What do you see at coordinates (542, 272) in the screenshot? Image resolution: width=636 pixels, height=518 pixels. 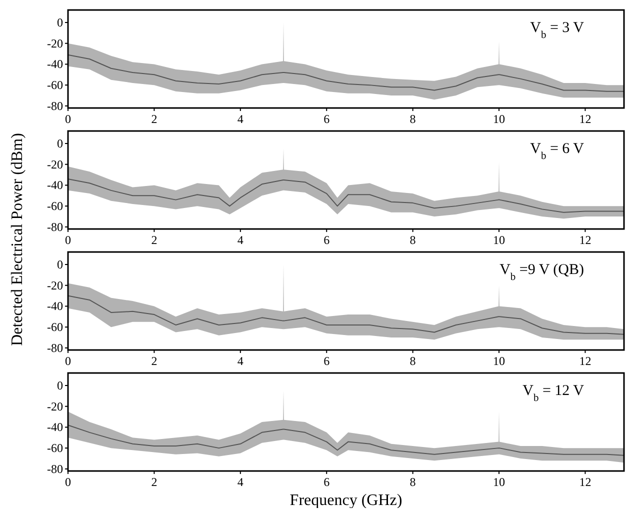 I see `annotation: V$_{b}$ =9 V (QB)` at bounding box center [542, 272].